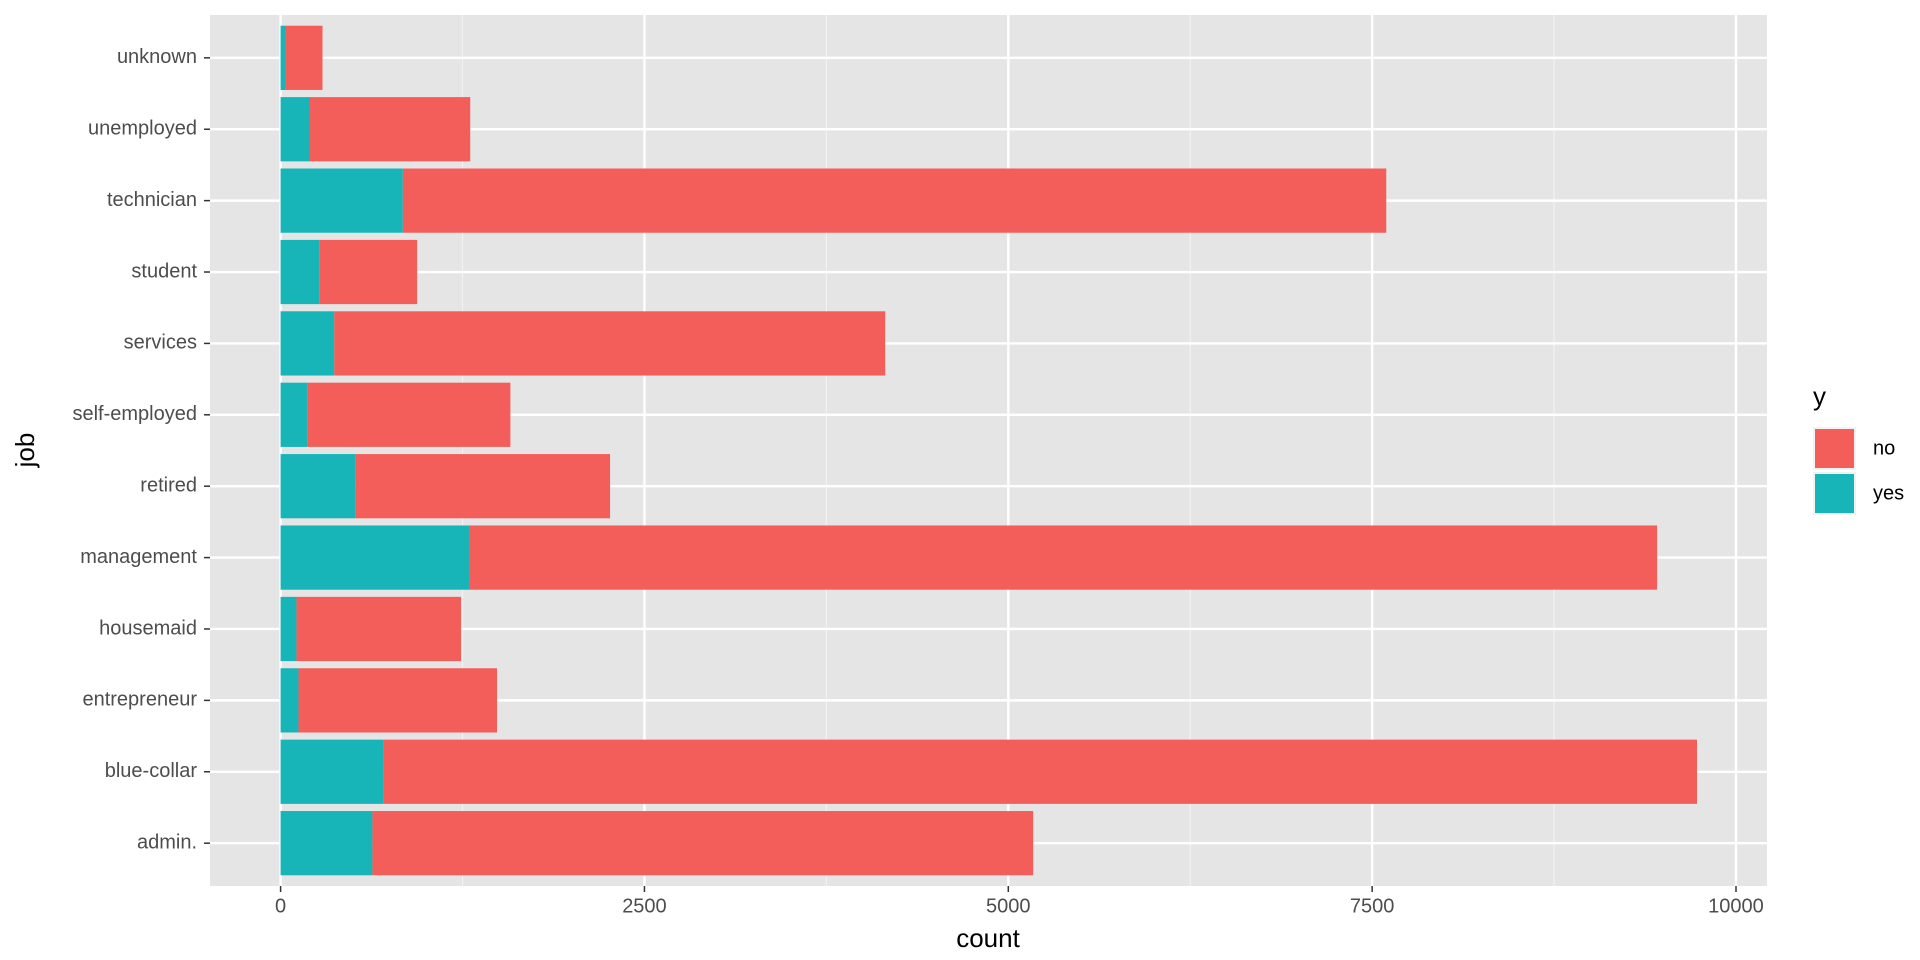 The image size is (1920, 960). What do you see at coordinates (1372, 906) in the screenshot?
I see `x-tick-label: 7500` at bounding box center [1372, 906].